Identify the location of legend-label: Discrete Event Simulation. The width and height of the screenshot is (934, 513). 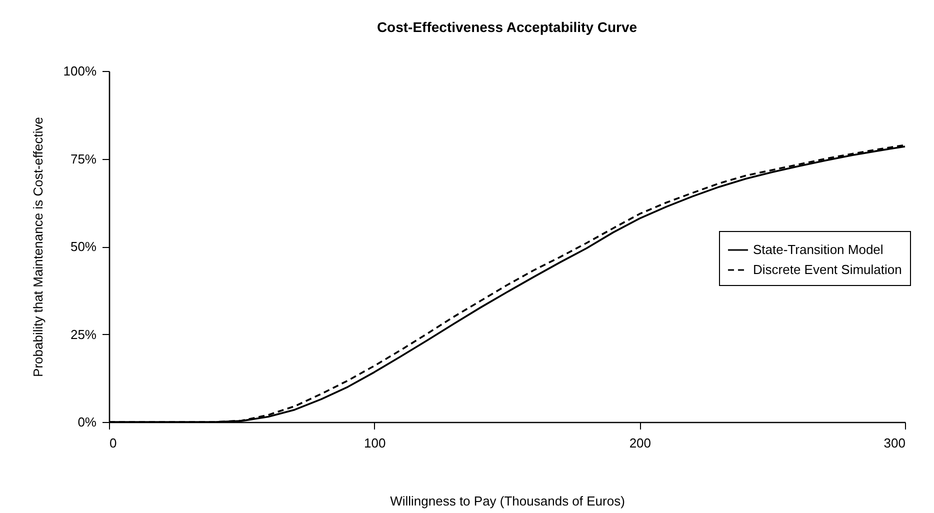
(827, 269).